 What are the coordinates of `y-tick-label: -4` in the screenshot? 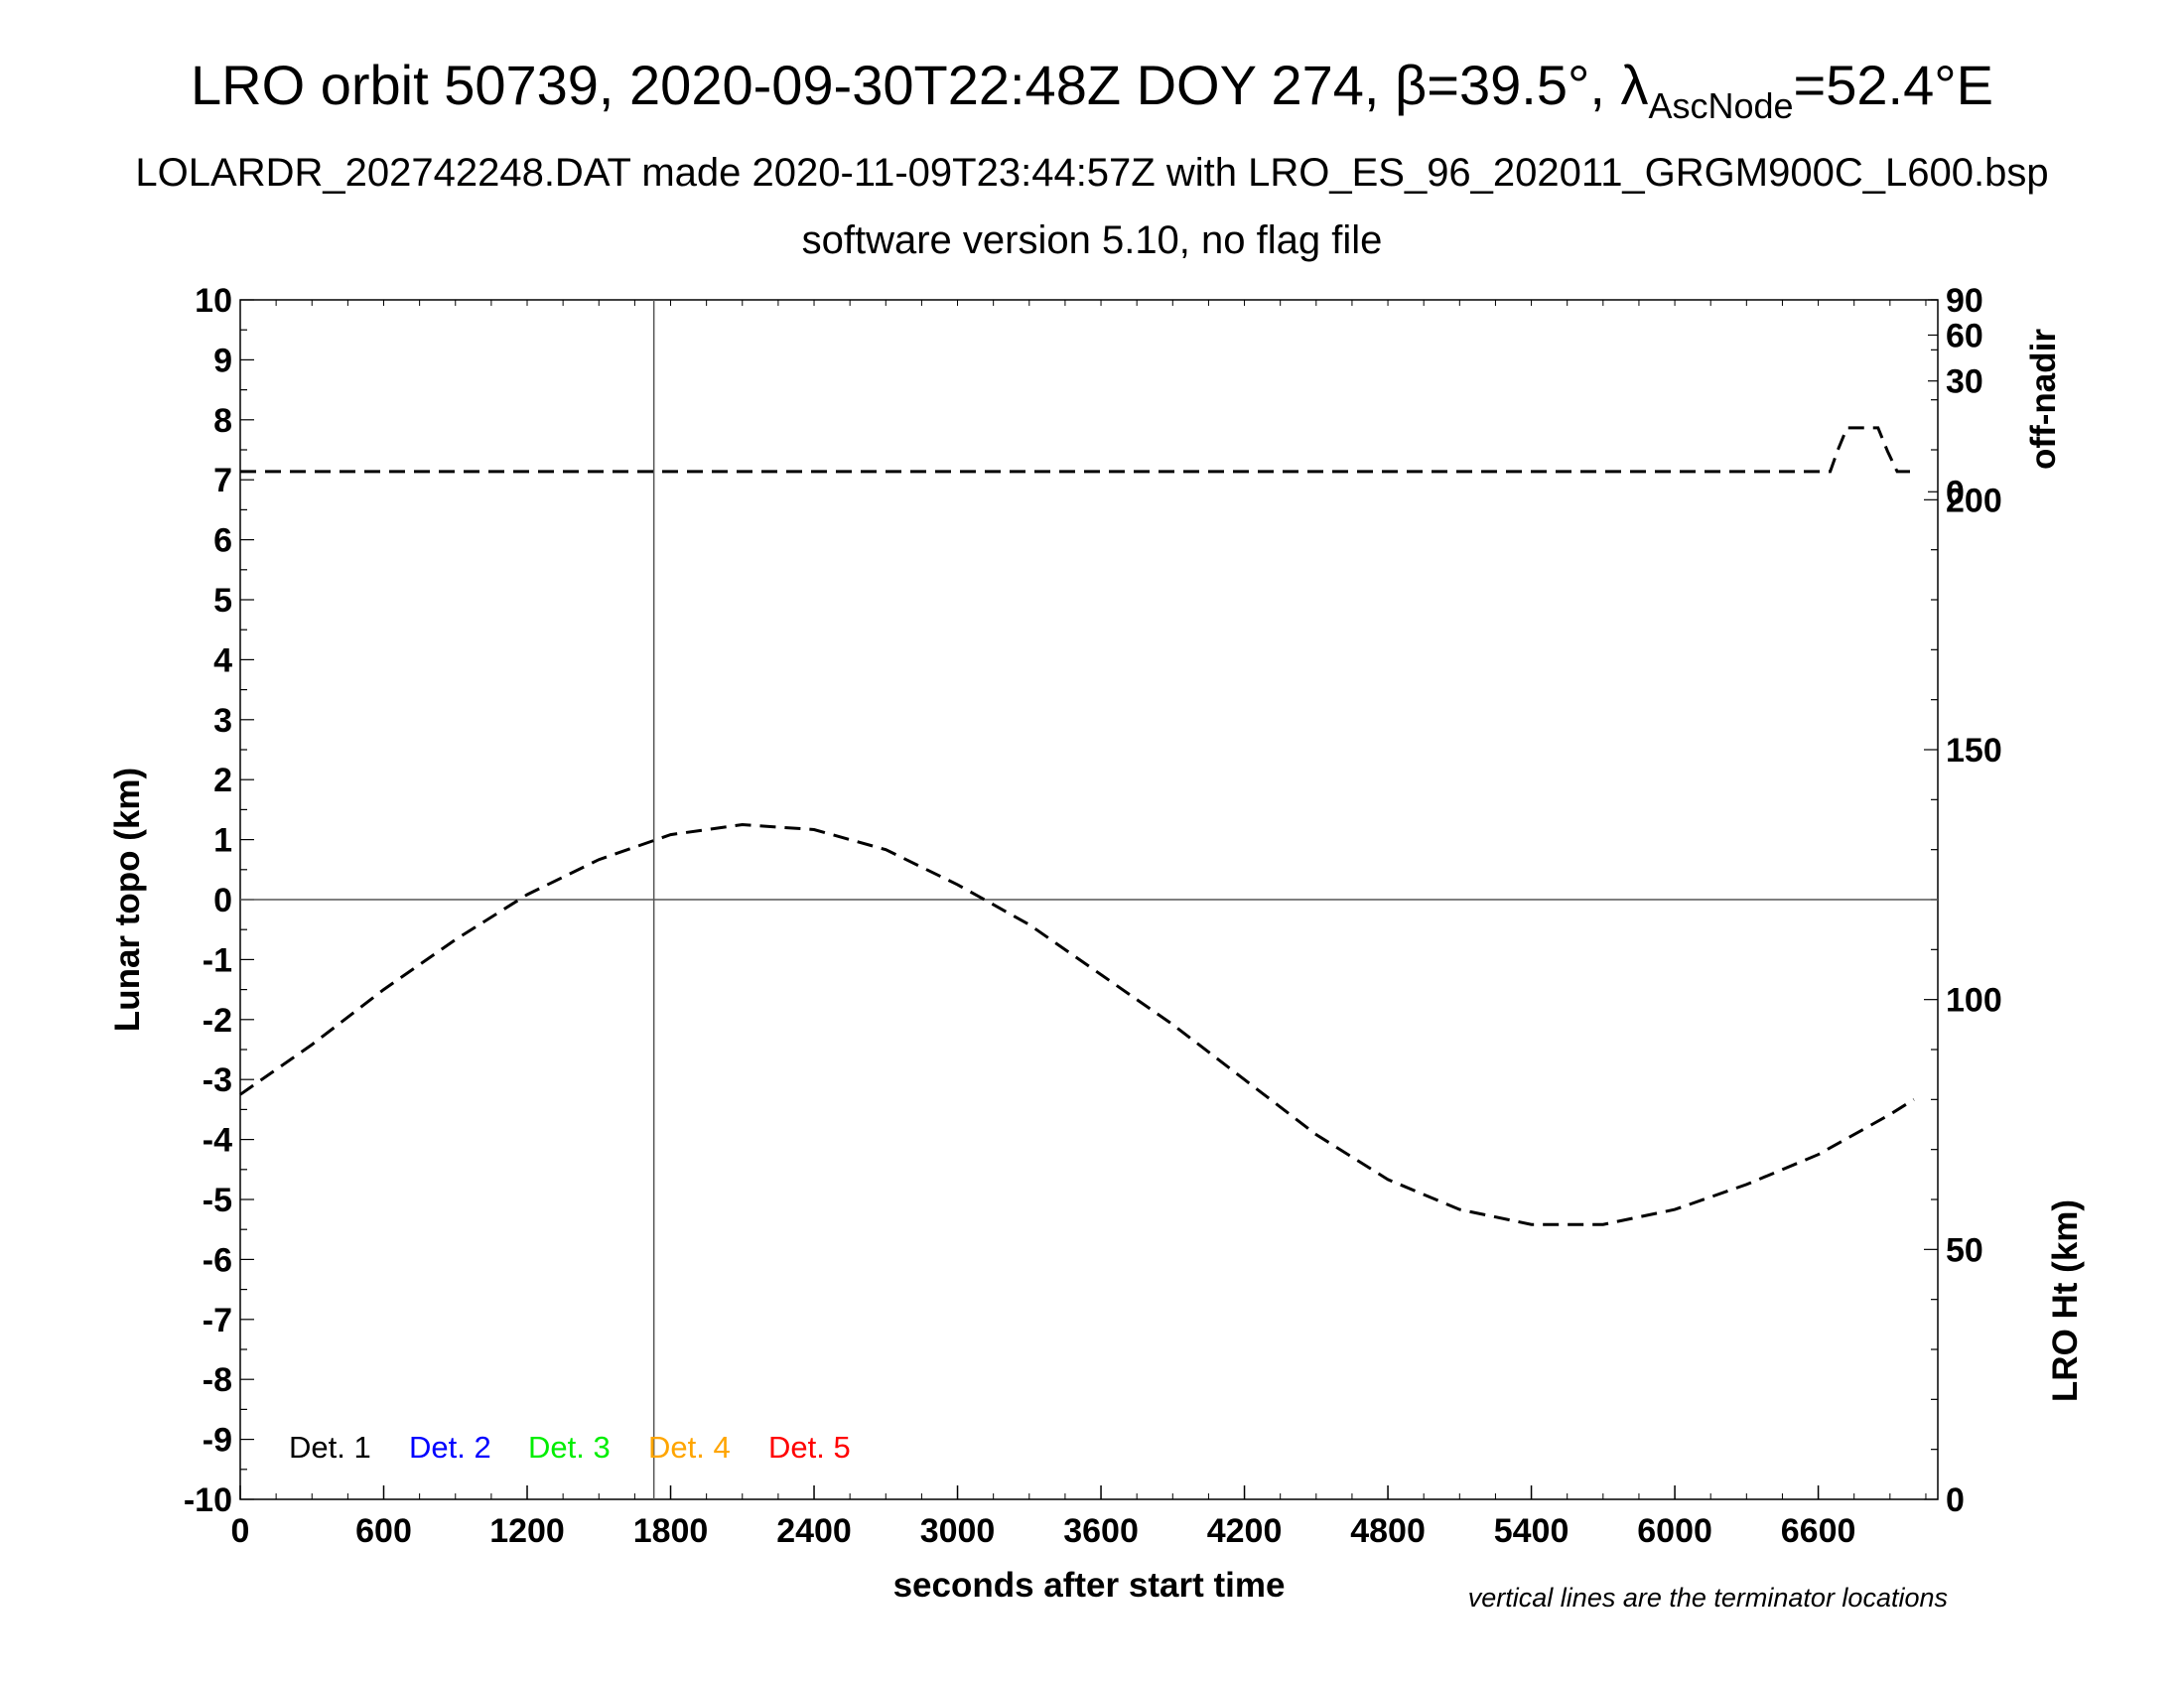 It's located at (217, 1141).